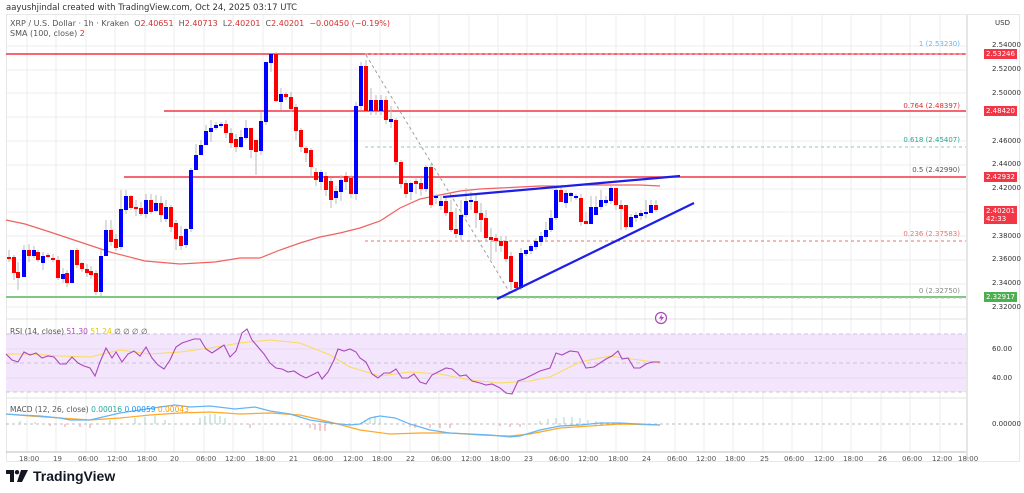 This screenshot has width=1024, height=493. Describe the element at coordinates (140, 409) in the screenshot. I see `macd-value: 0.00059` at that location.